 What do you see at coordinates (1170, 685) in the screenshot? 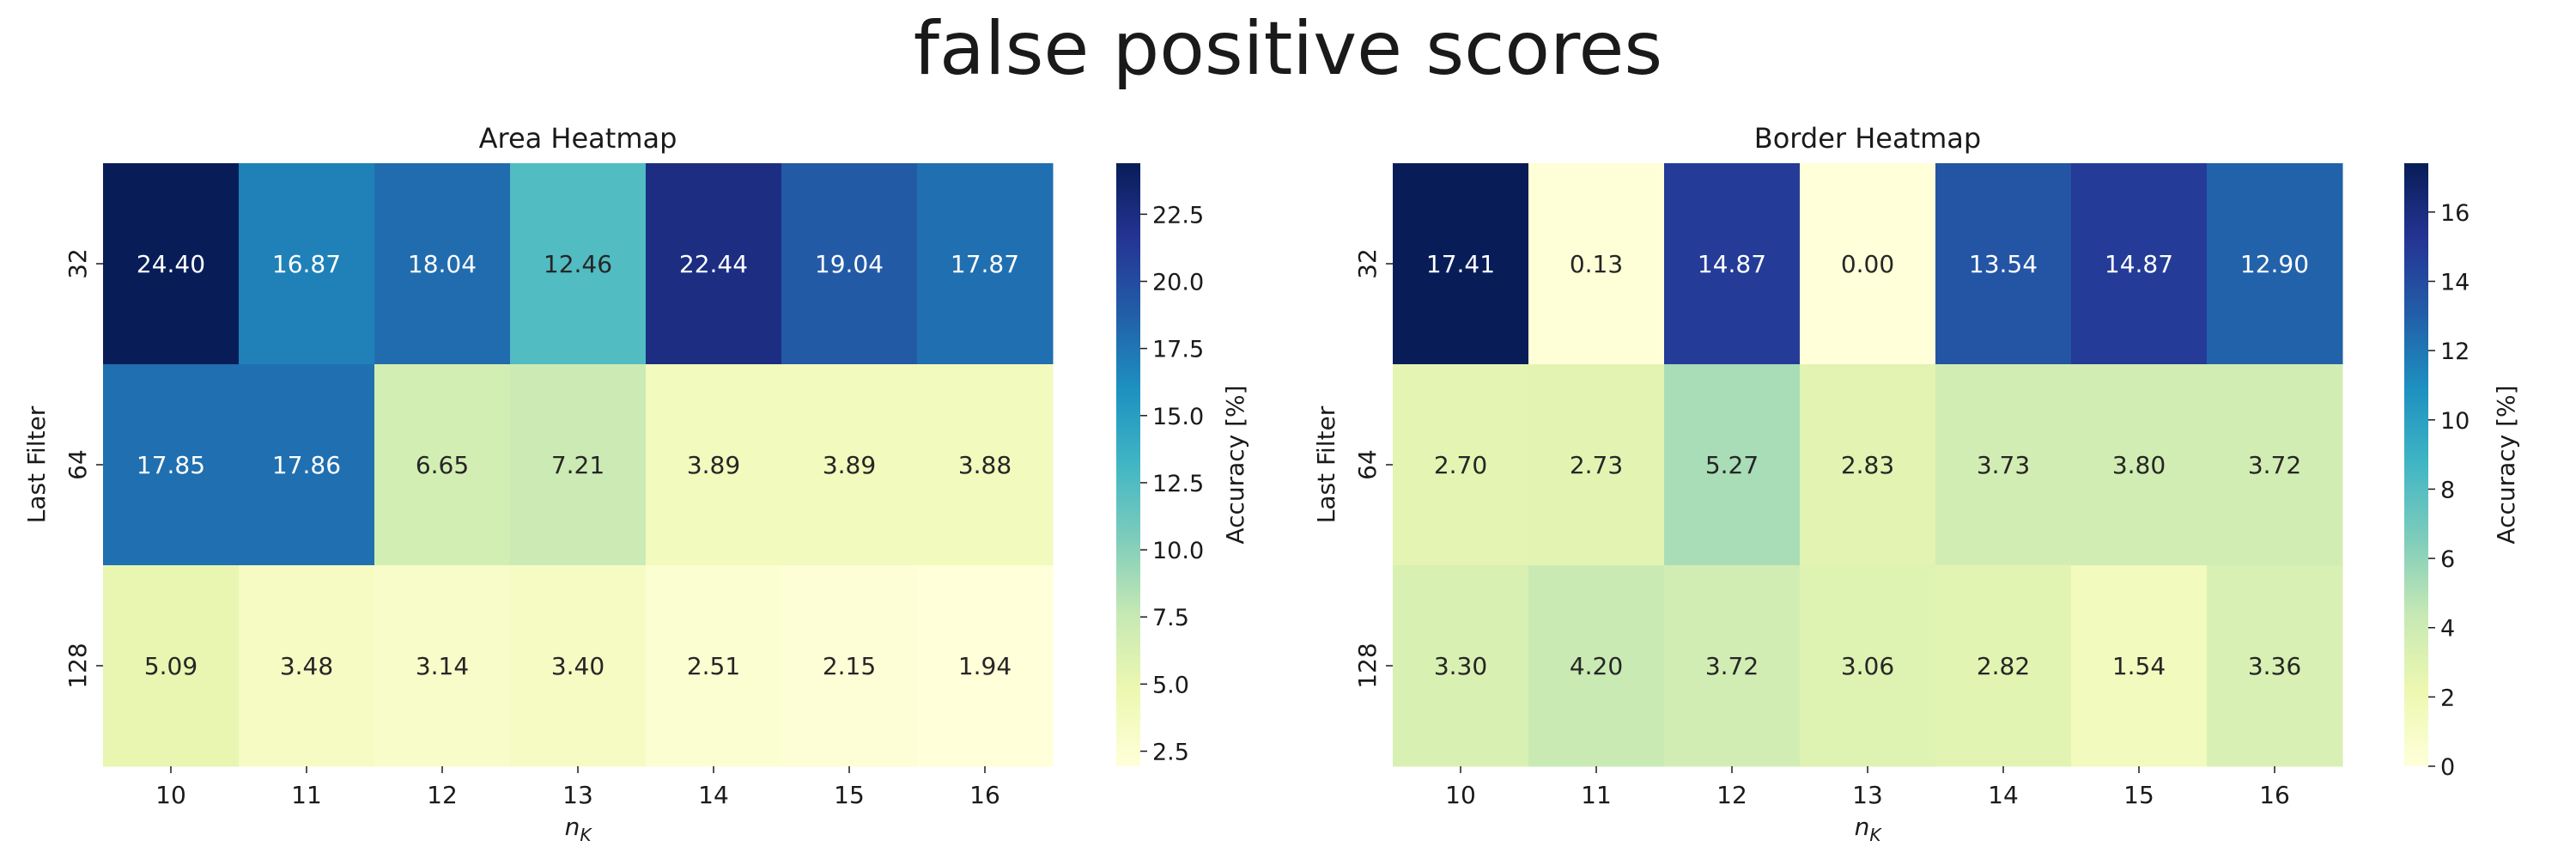
I see `colorbar-tick-label: 5.0` at bounding box center [1170, 685].